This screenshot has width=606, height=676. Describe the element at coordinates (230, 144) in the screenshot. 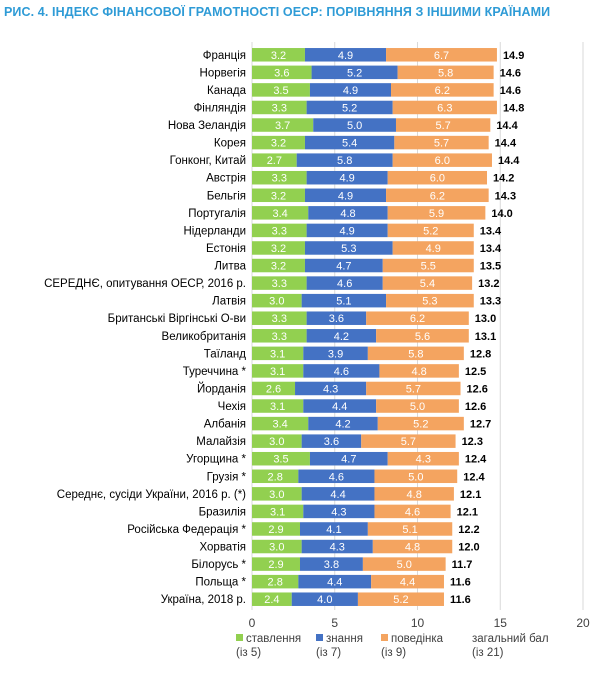

I see `category-label-5: Корея` at that location.